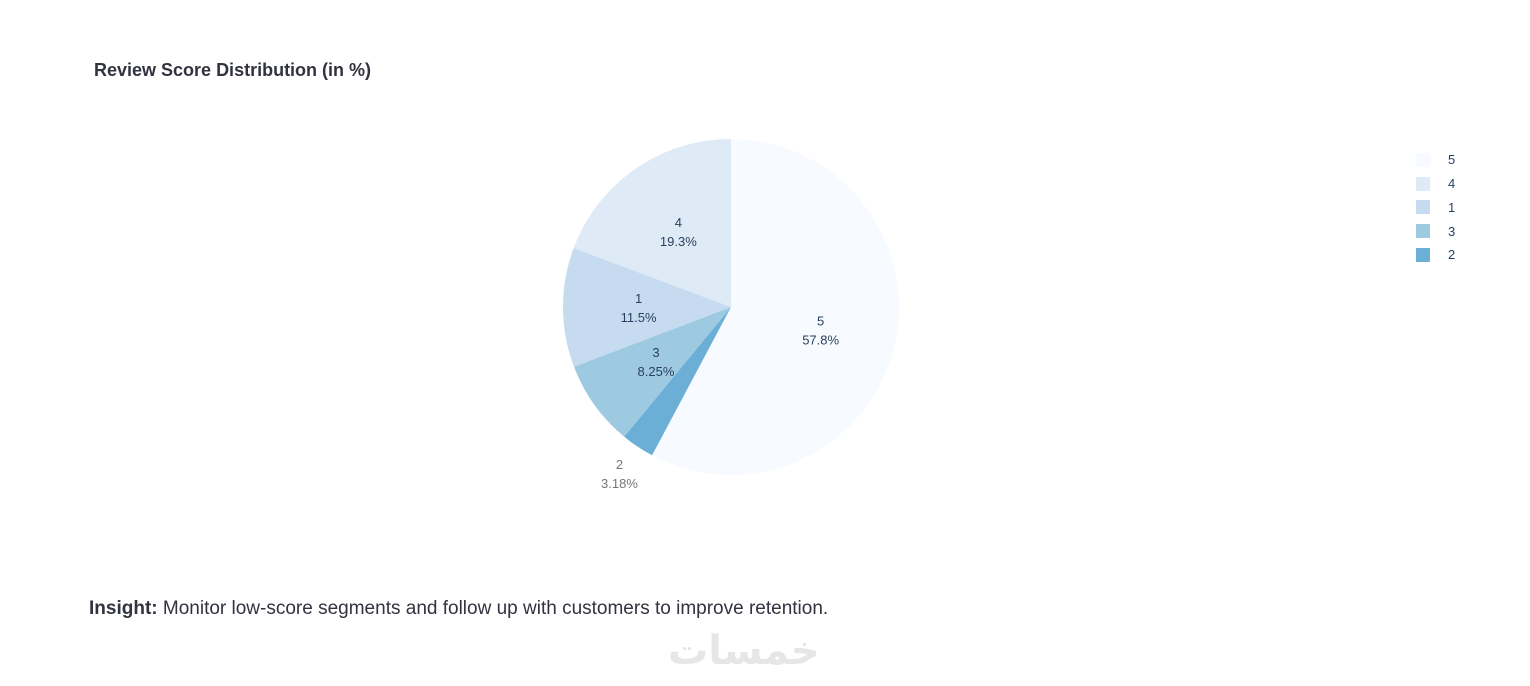 The image size is (1530, 686). I want to click on legend-item-5: 5, so click(1435, 160).